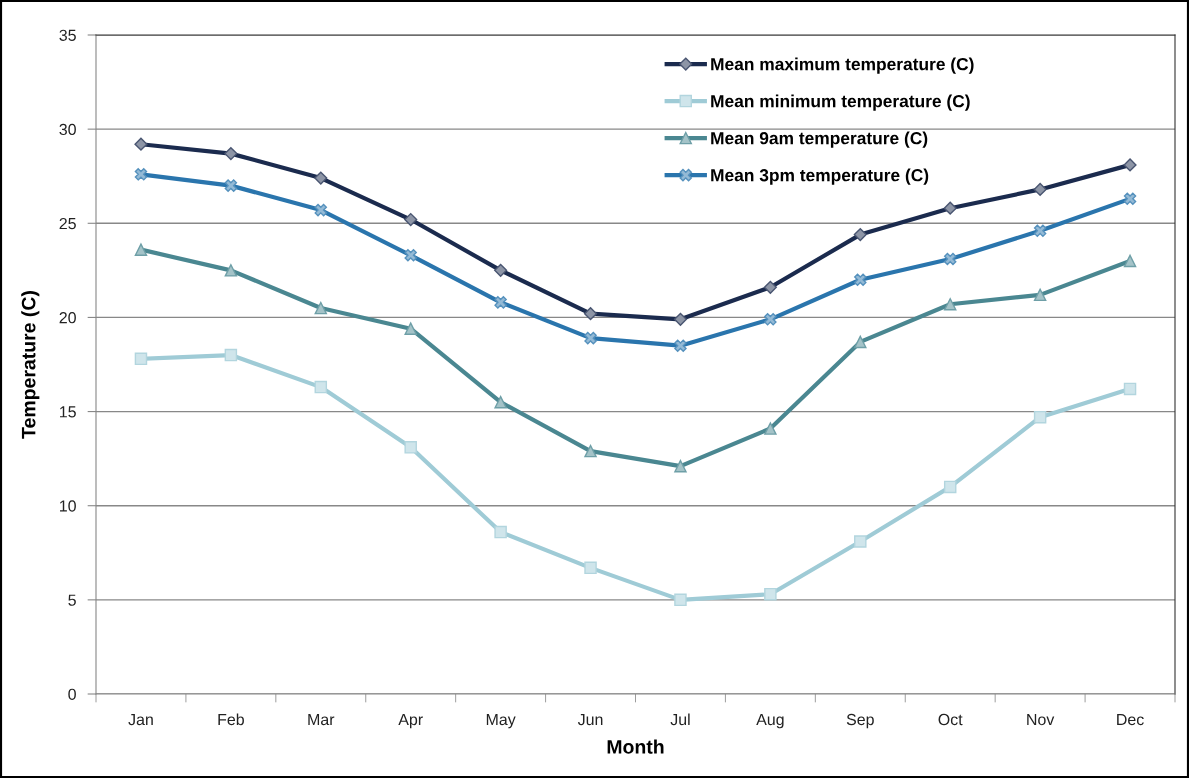  I want to click on x-tick-label: Dec, so click(1130, 720).